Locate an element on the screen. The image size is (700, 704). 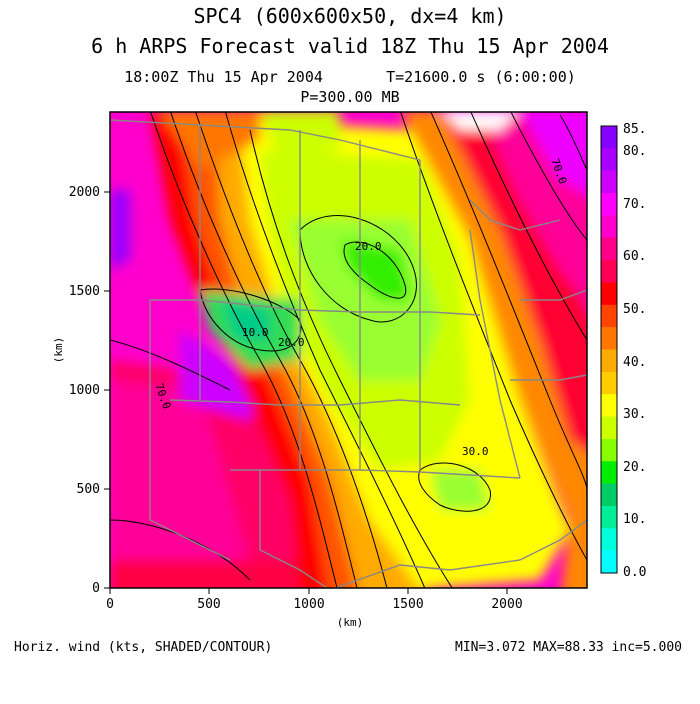
colorbar-label: 85. is located at coordinates (634, 129).